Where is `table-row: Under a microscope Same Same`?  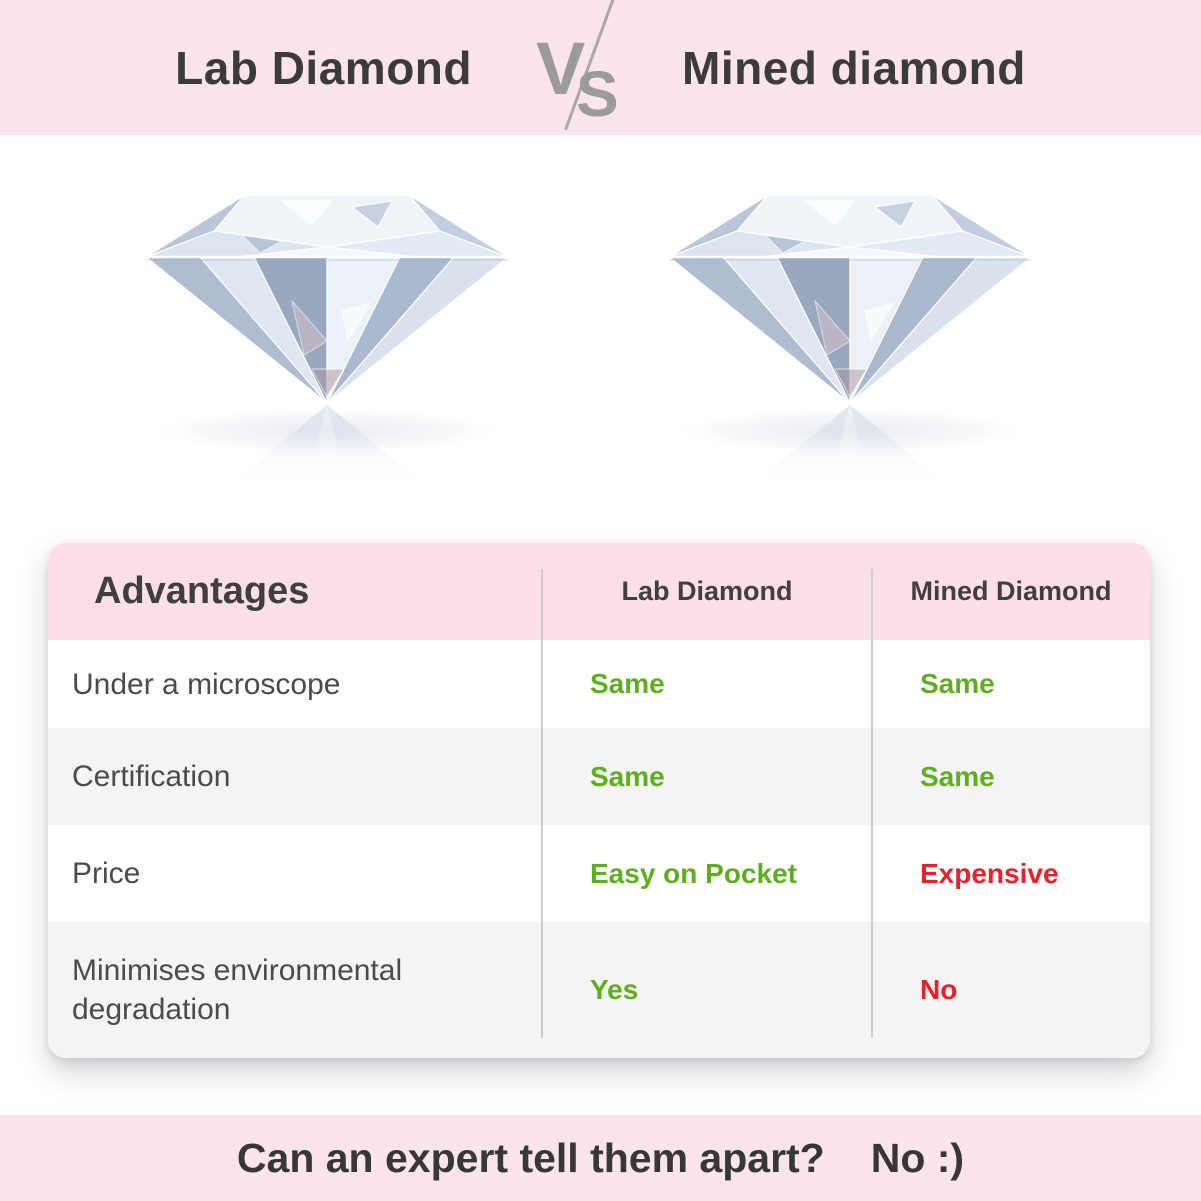
table-row: Under a microscope Same Same is located at coordinates (599, 684).